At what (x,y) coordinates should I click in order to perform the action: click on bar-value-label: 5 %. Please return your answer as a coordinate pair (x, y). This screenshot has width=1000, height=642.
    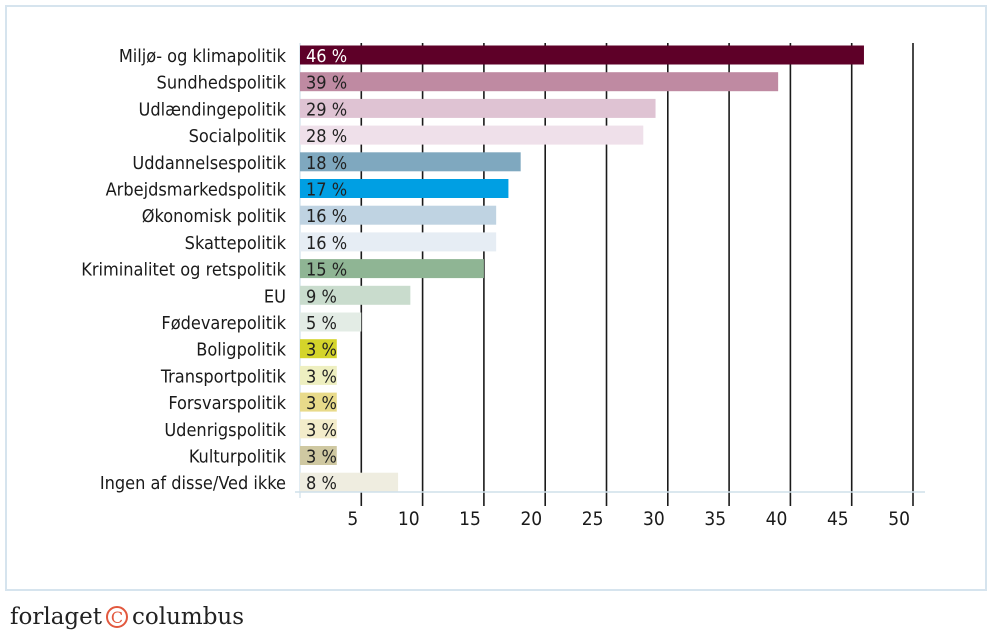
    Looking at the image, I should click on (321, 323).